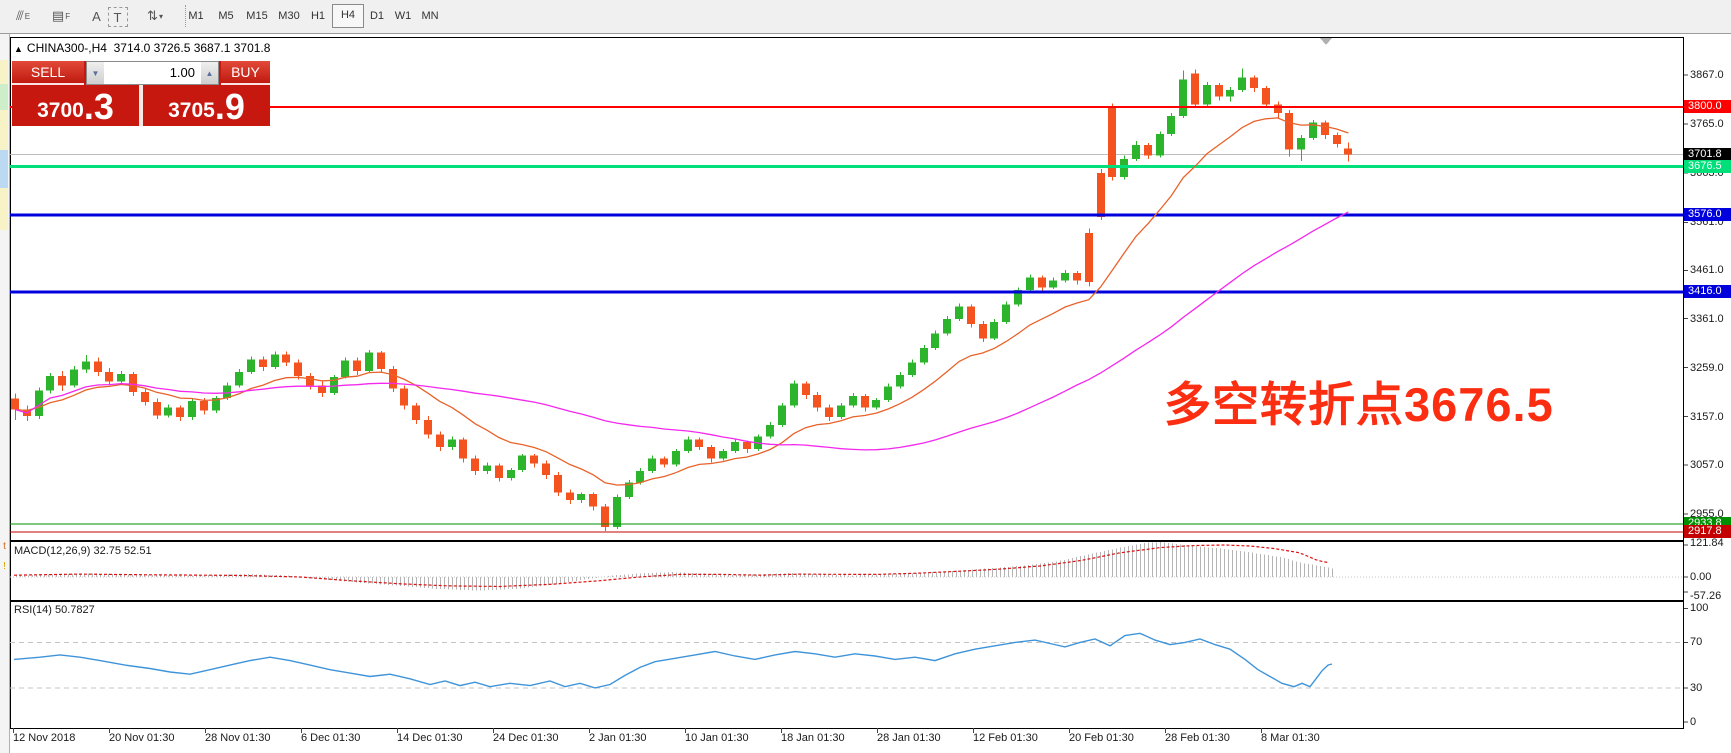  What do you see at coordinates (191, 110) in the screenshot?
I see `buy-price-main: 3705` at bounding box center [191, 110].